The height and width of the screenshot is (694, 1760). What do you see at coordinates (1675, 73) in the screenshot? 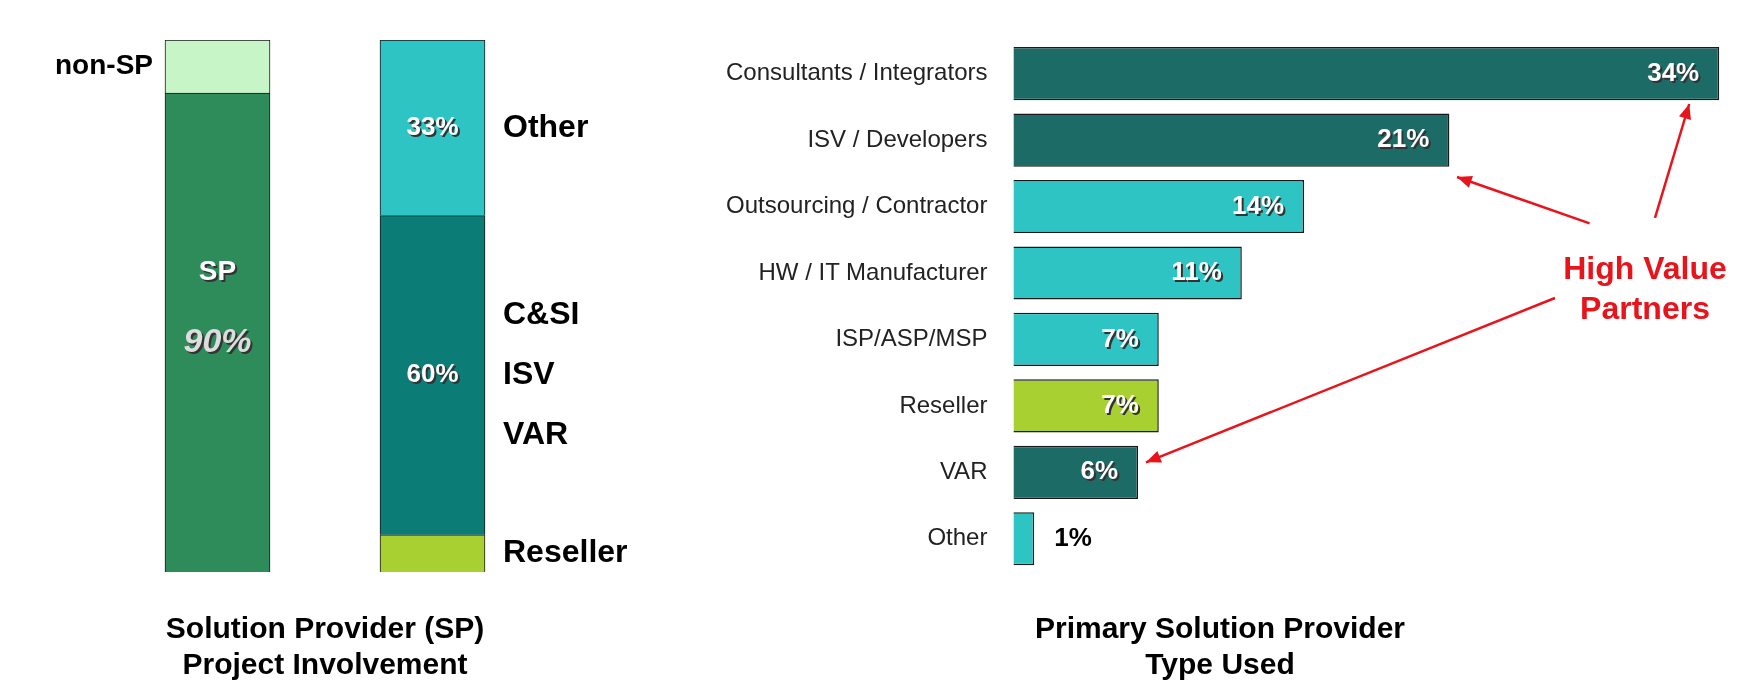
I see `data-label: 34%` at bounding box center [1675, 73].